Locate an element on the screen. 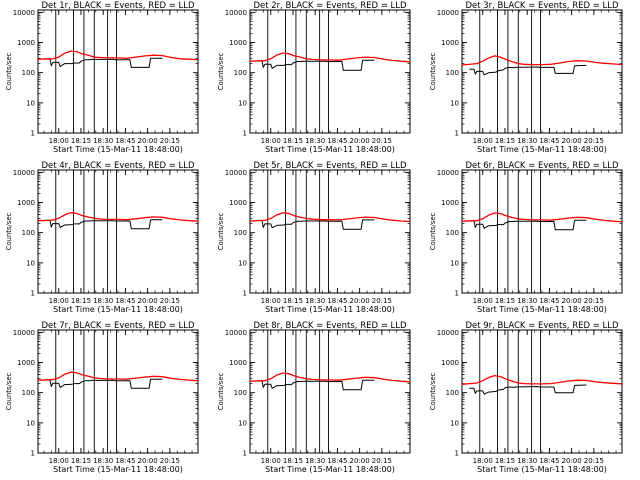  panel-title: Det 5r, BLACK = Events, RED = LLD is located at coordinates (330, 166).